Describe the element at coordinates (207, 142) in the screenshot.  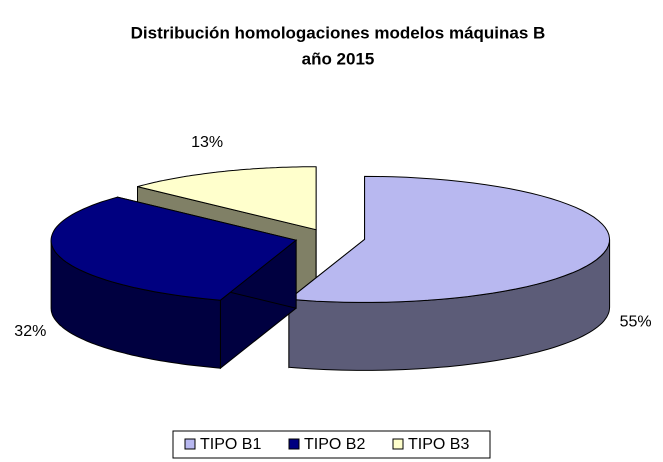
I see `data-label: 13%` at that location.